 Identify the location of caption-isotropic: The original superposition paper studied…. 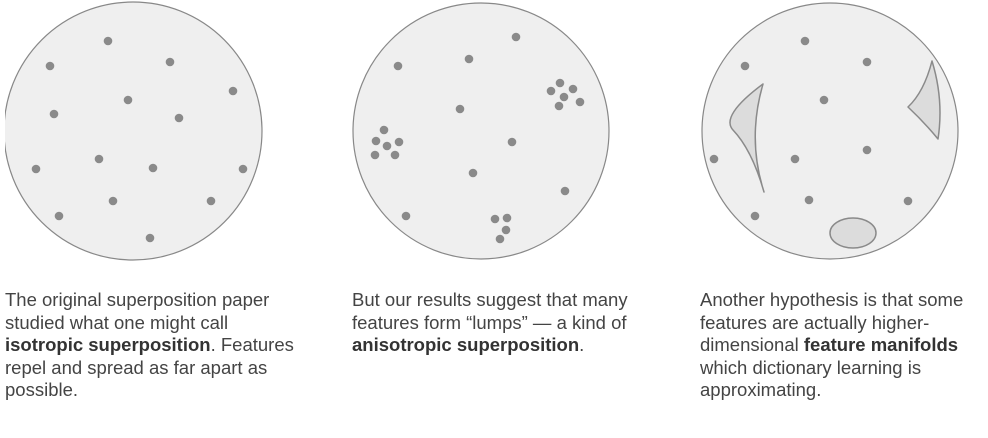
(155, 345).